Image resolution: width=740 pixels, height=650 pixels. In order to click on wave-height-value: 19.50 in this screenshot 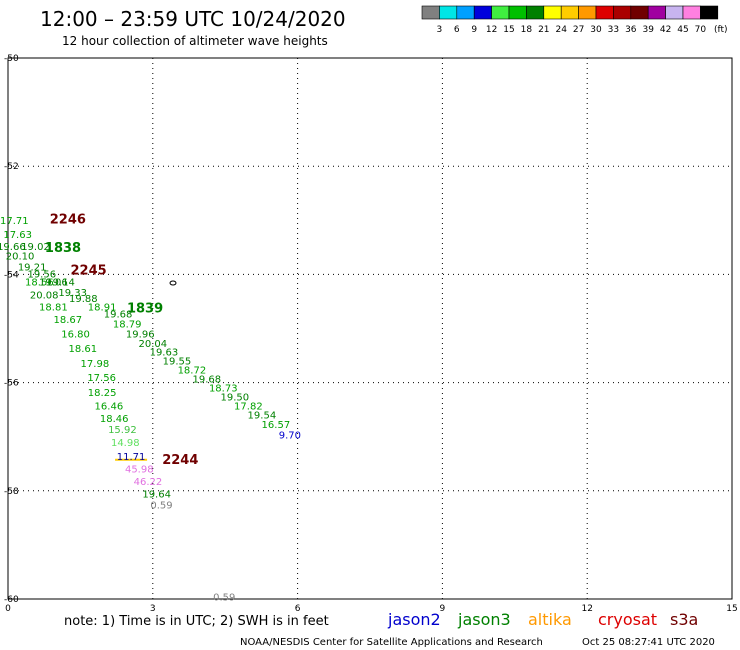, I will do `click(235, 398)`.